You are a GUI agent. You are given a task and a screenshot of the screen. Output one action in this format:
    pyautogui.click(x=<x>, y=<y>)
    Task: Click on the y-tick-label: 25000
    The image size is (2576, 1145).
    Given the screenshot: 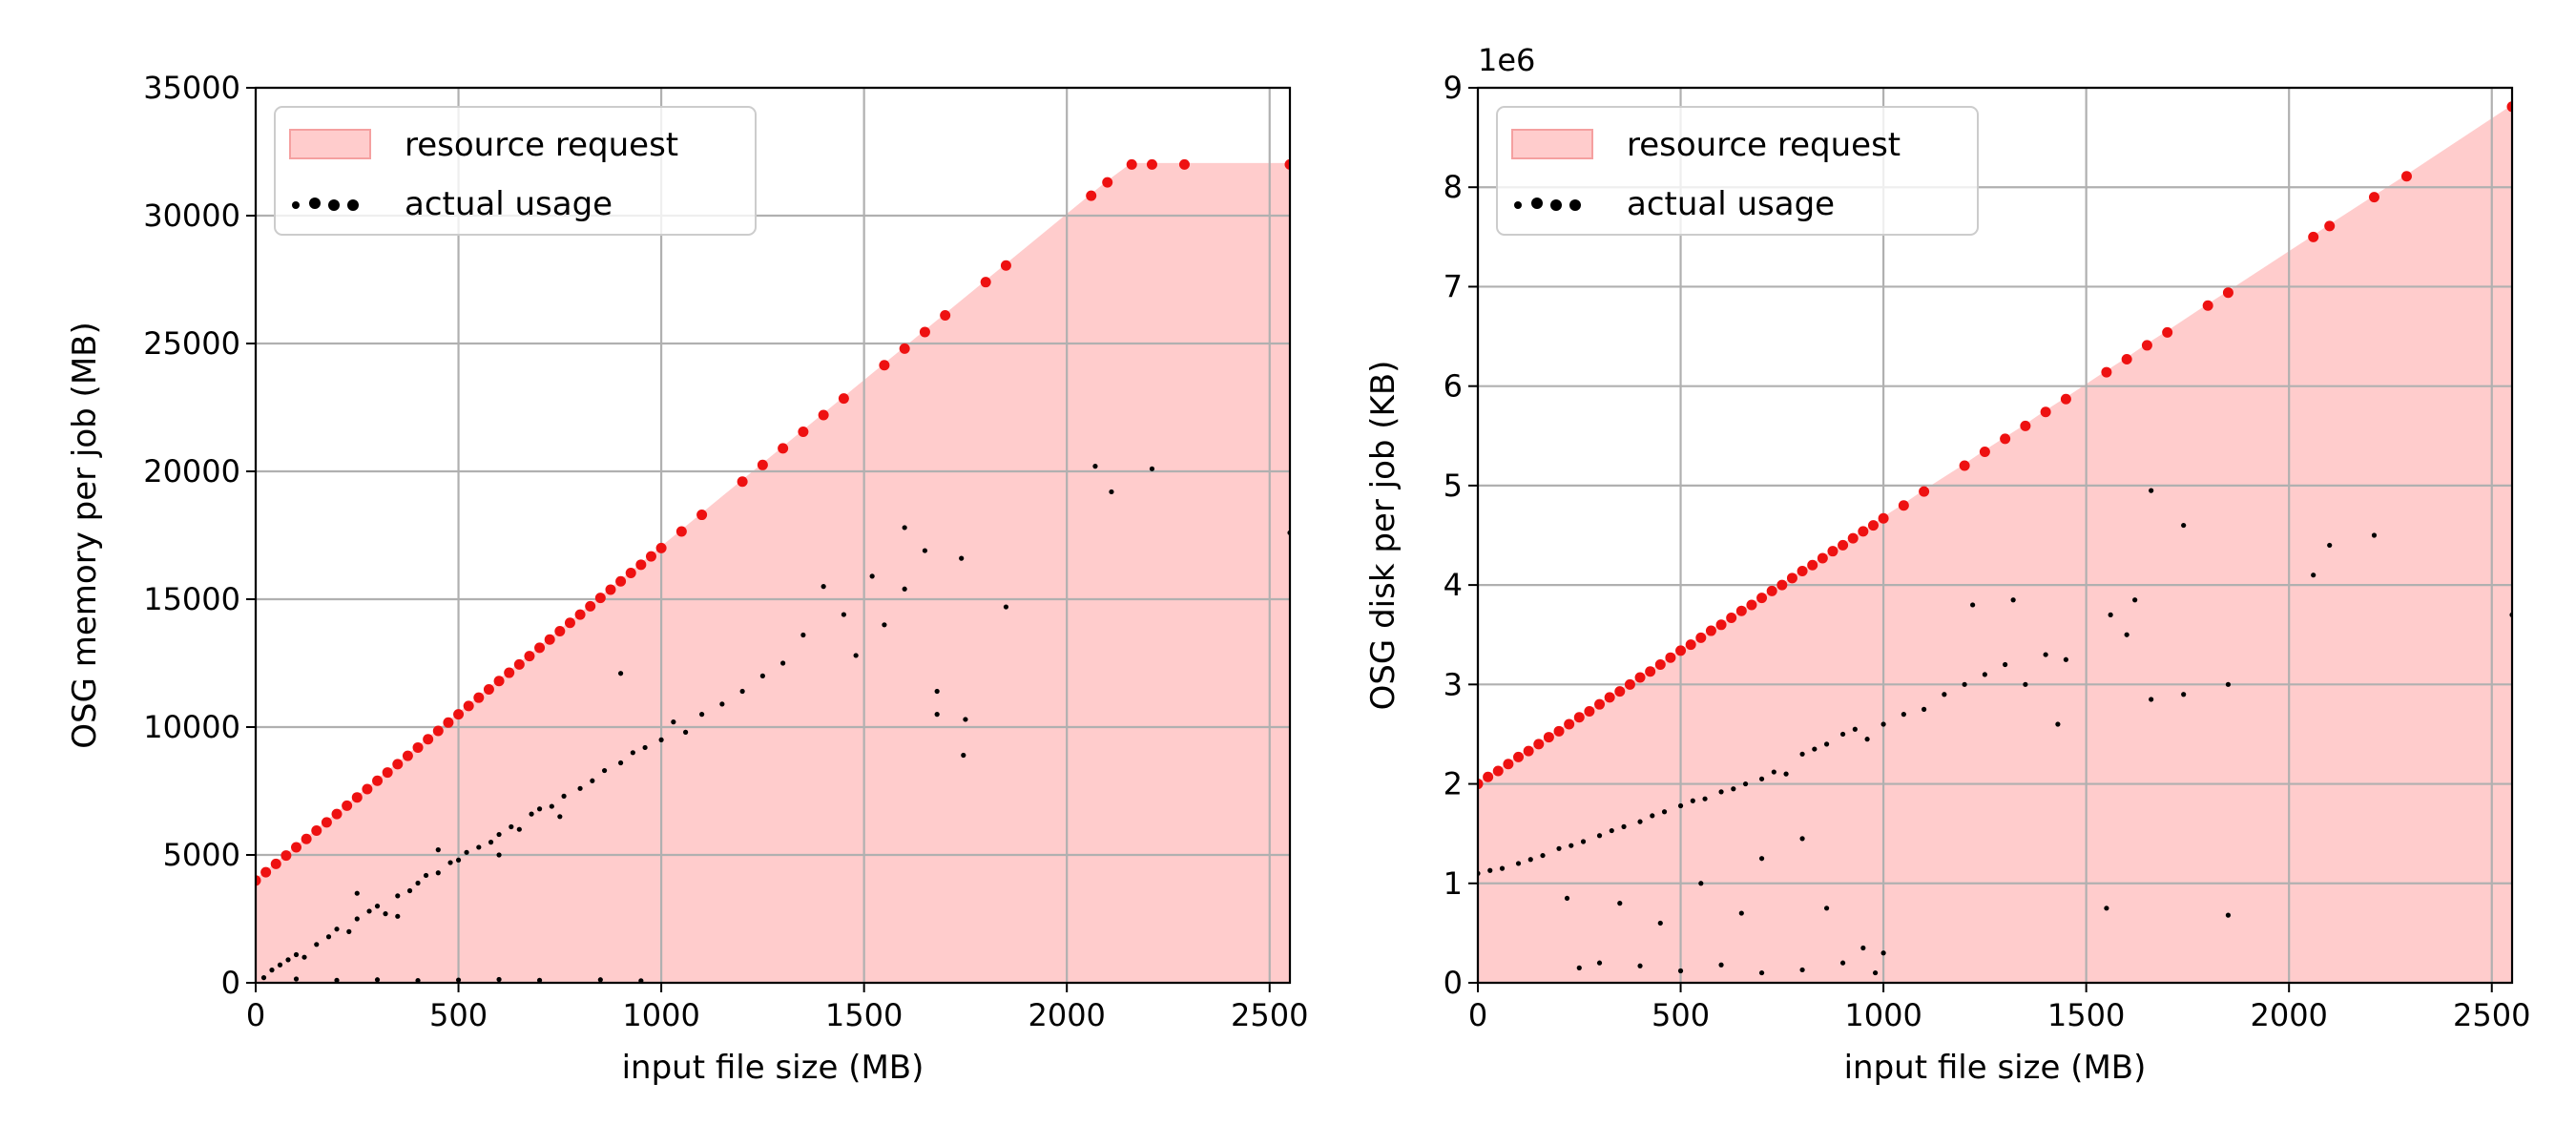 What is the action you would take?
    pyautogui.click(x=191, y=343)
    